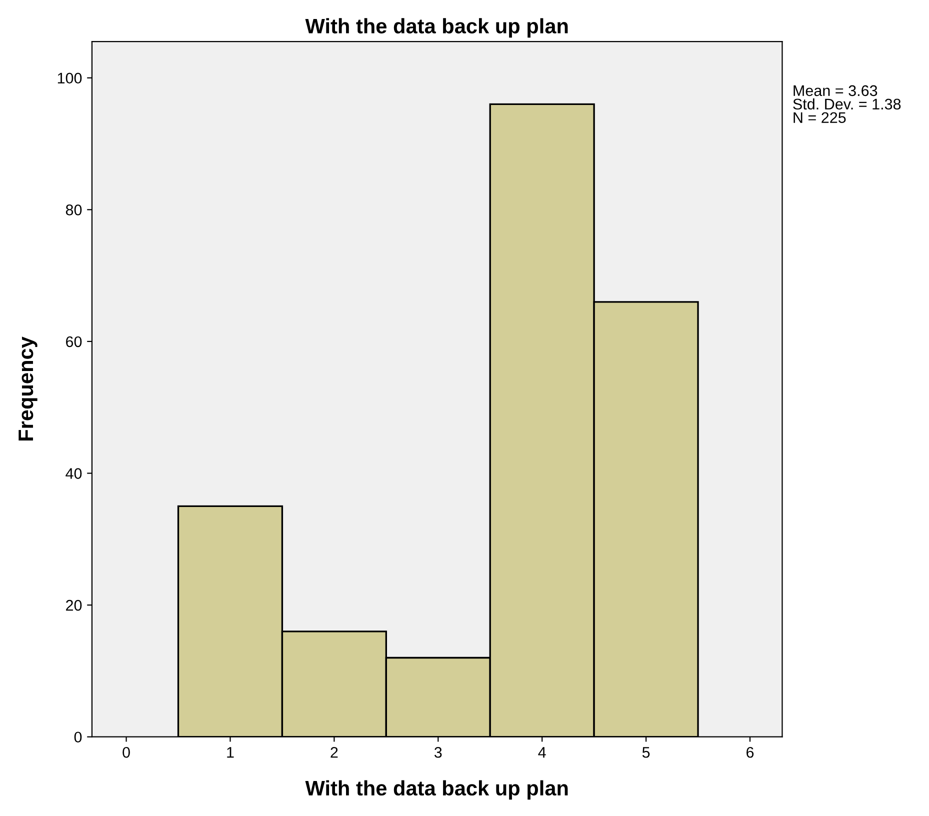 The width and height of the screenshot is (929, 816). I want to click on x-tick-label: 3, so click(438, 752).